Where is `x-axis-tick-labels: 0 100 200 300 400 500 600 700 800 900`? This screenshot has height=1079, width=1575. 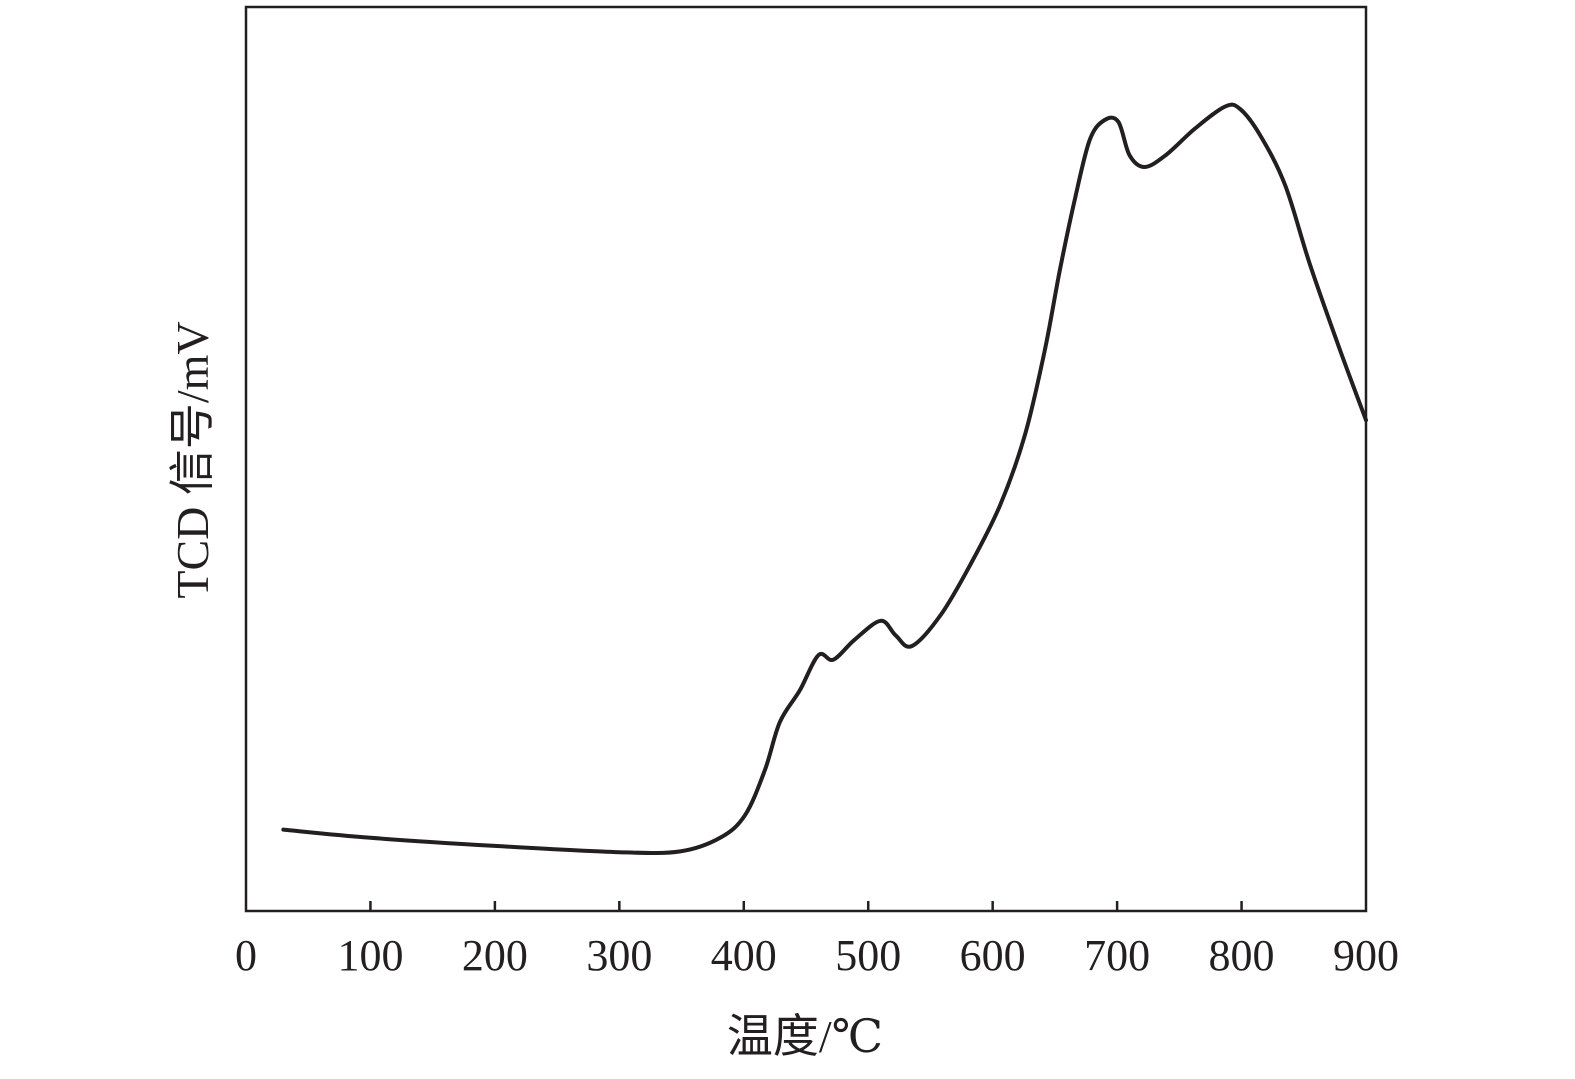 x-axis-tick-labels: 0 100 200 300 400 500 600 700 800 900 is located at coordinates (817, 955).